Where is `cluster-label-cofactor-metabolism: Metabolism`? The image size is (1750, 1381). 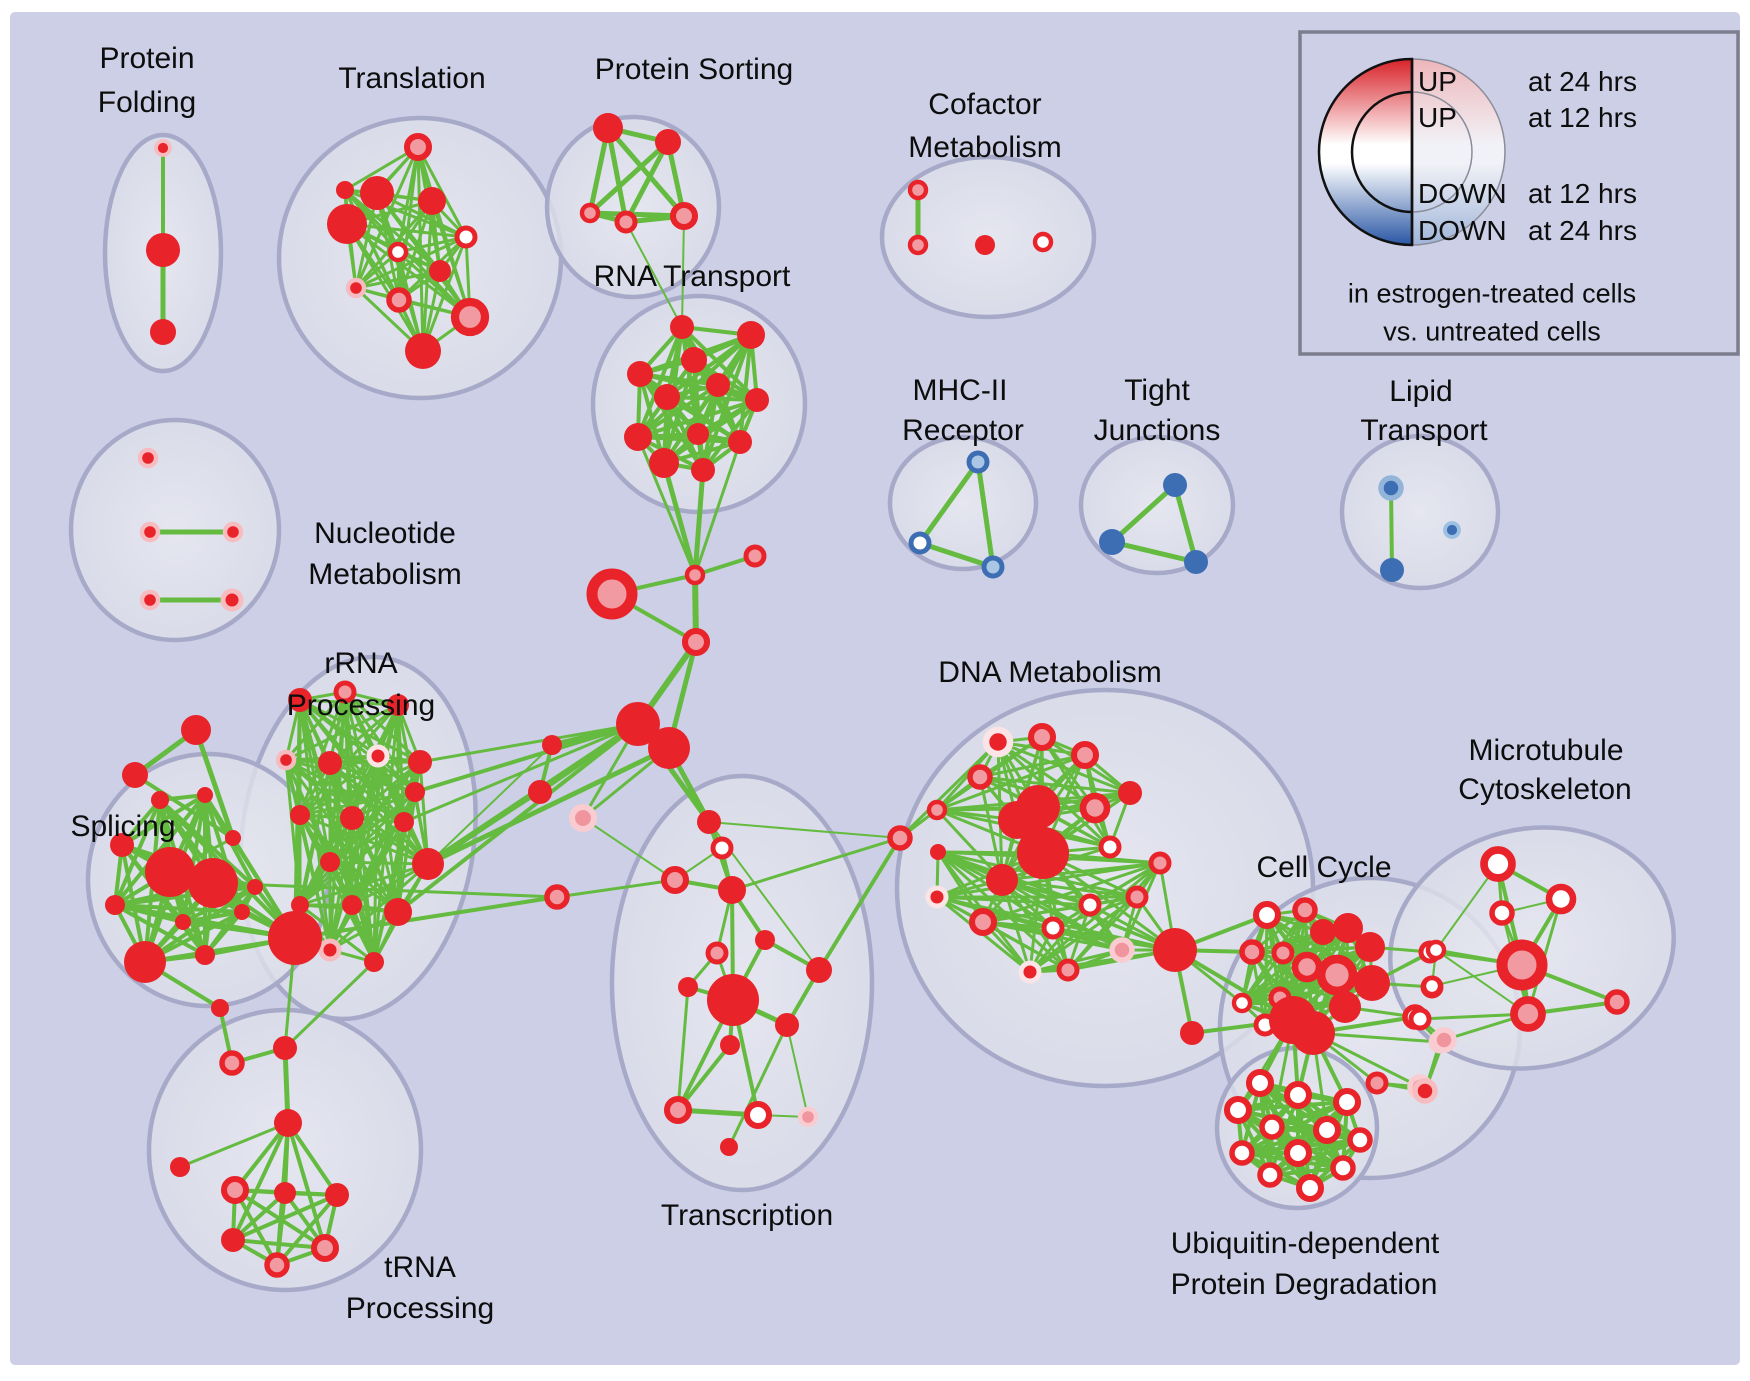 cluster-label-cofactor-metabolism: Metabolism is located at coordinates (984, 147).